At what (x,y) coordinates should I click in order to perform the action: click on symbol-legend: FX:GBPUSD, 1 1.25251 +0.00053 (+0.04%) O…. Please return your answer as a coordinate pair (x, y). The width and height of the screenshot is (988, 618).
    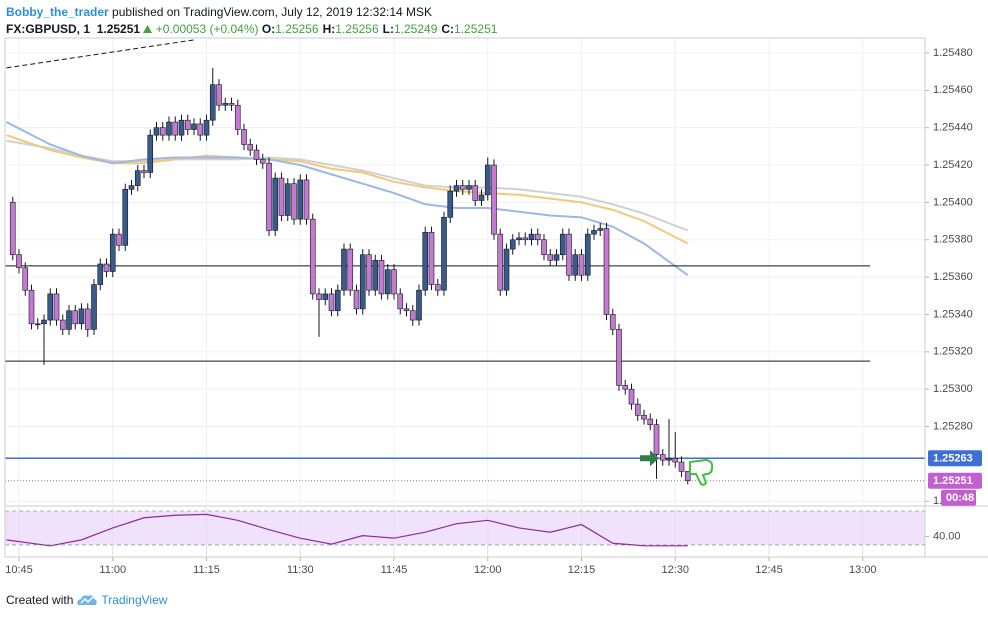
    Looking at the image, I should click on (253, 29).